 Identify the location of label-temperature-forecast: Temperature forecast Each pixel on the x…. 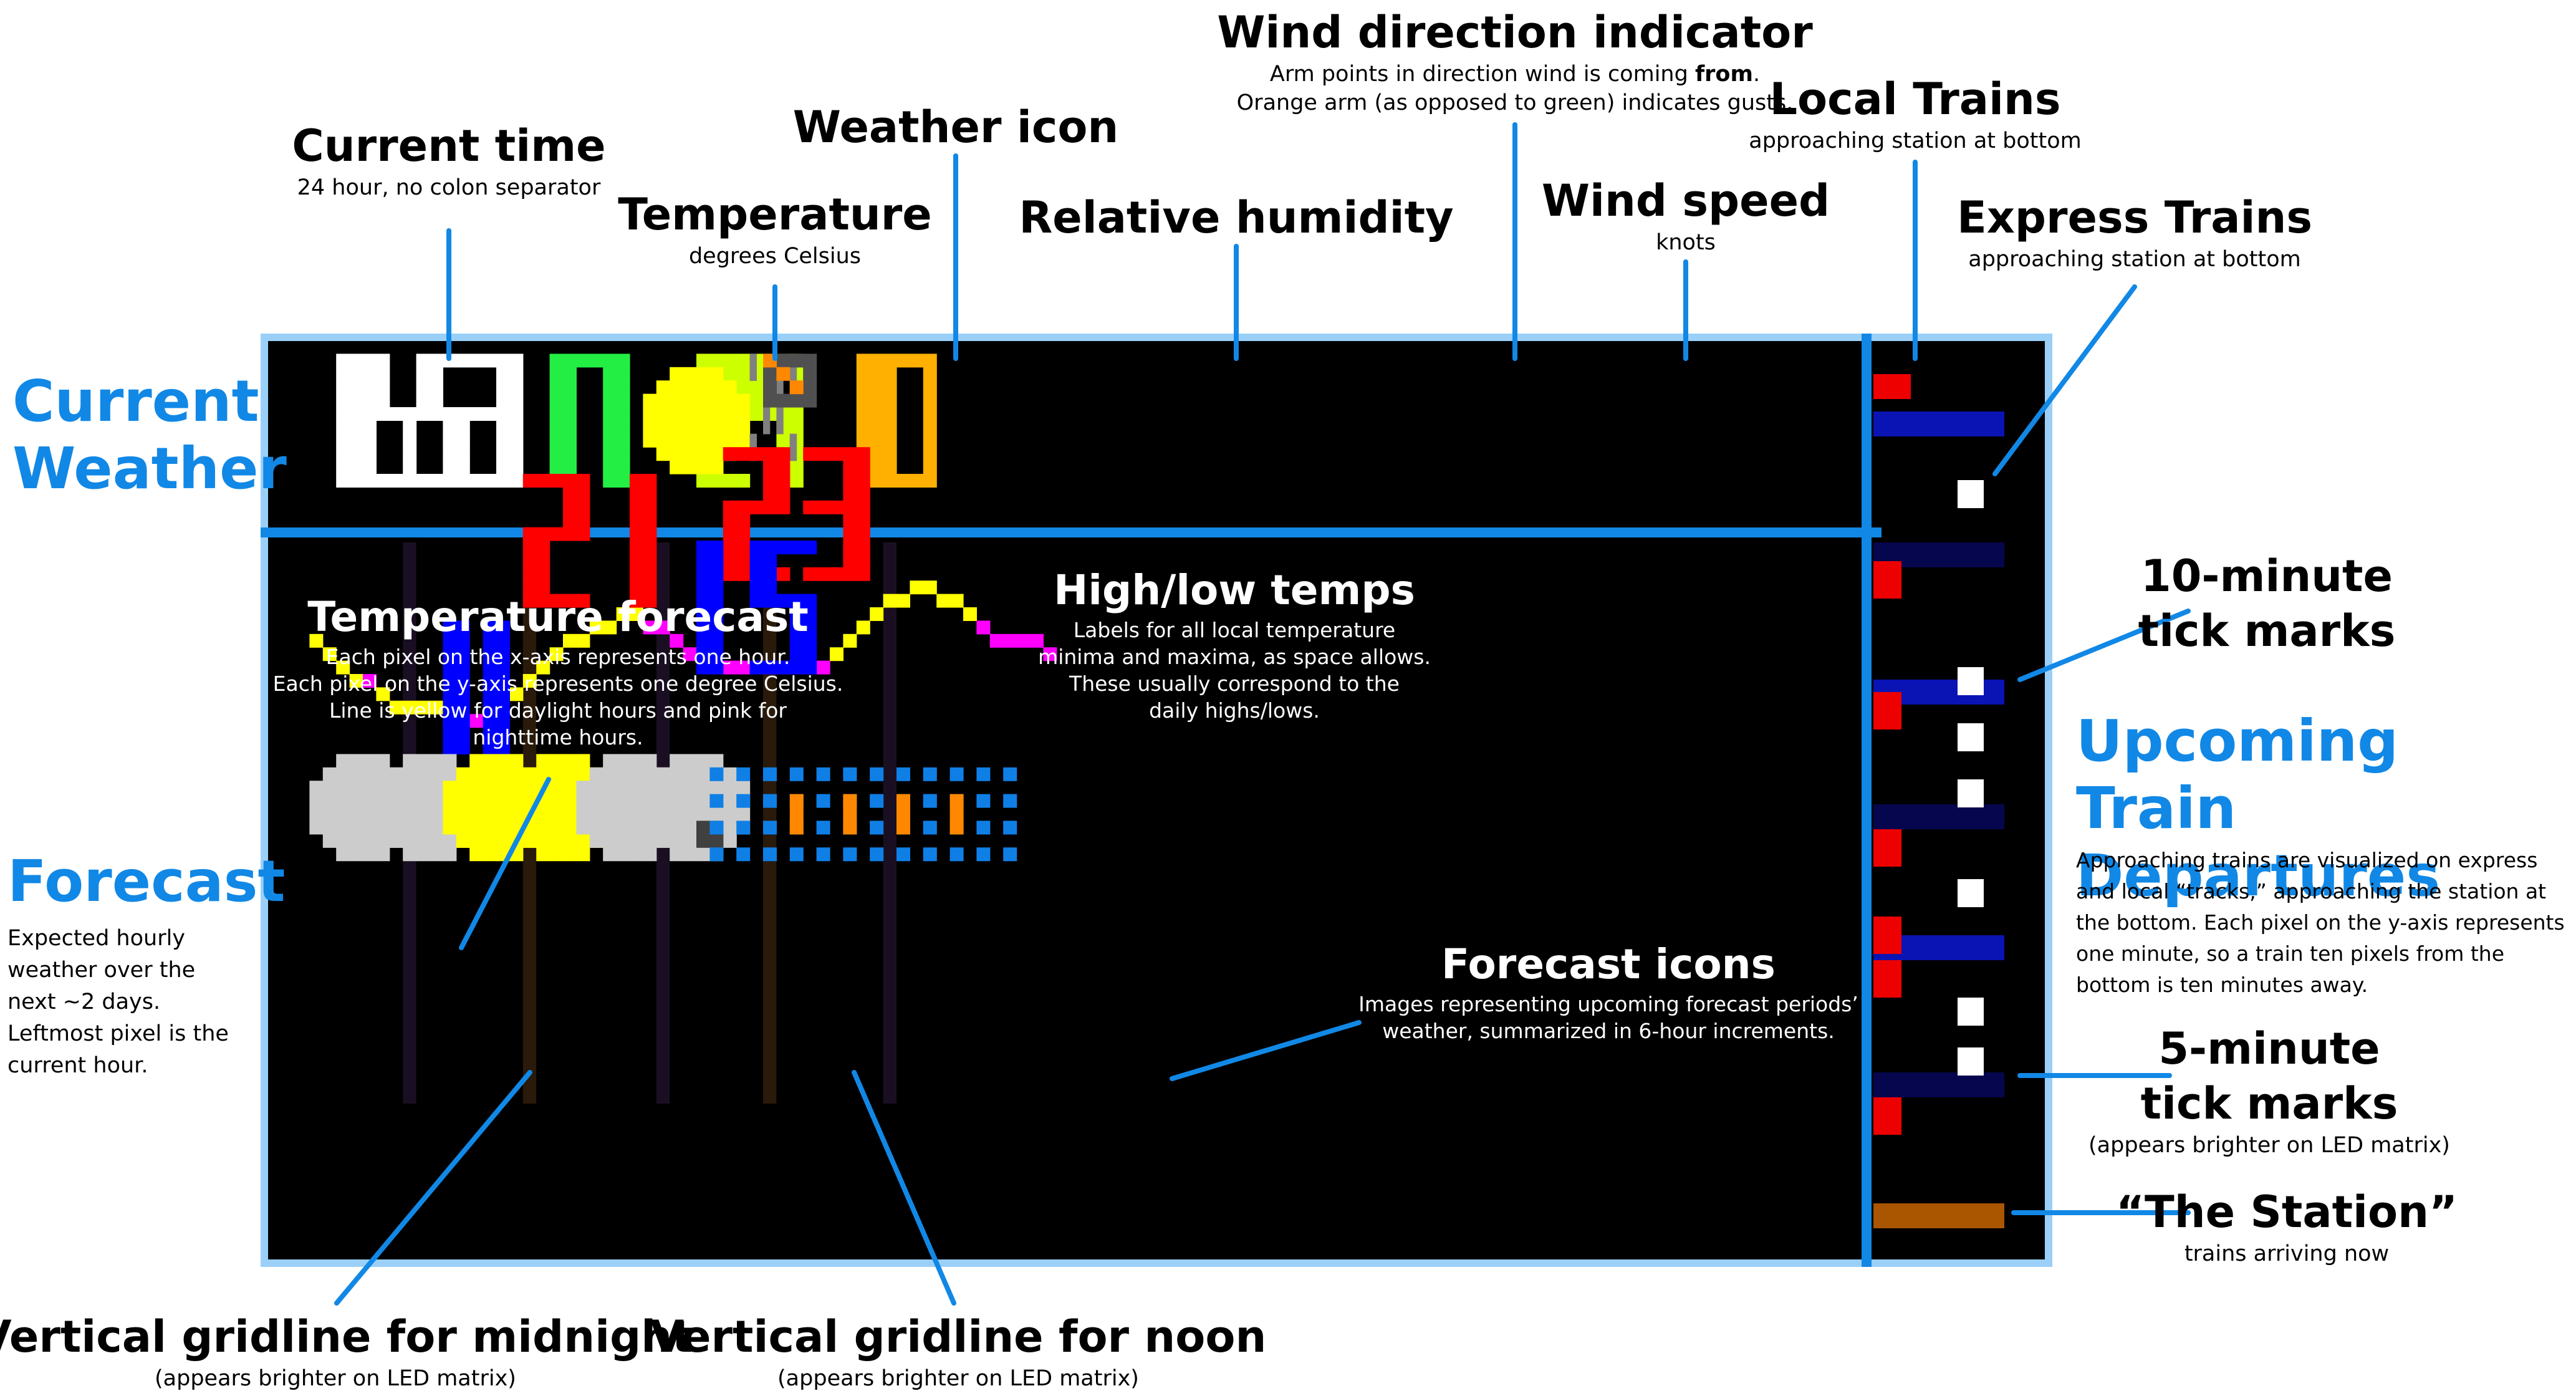
(557, 671).